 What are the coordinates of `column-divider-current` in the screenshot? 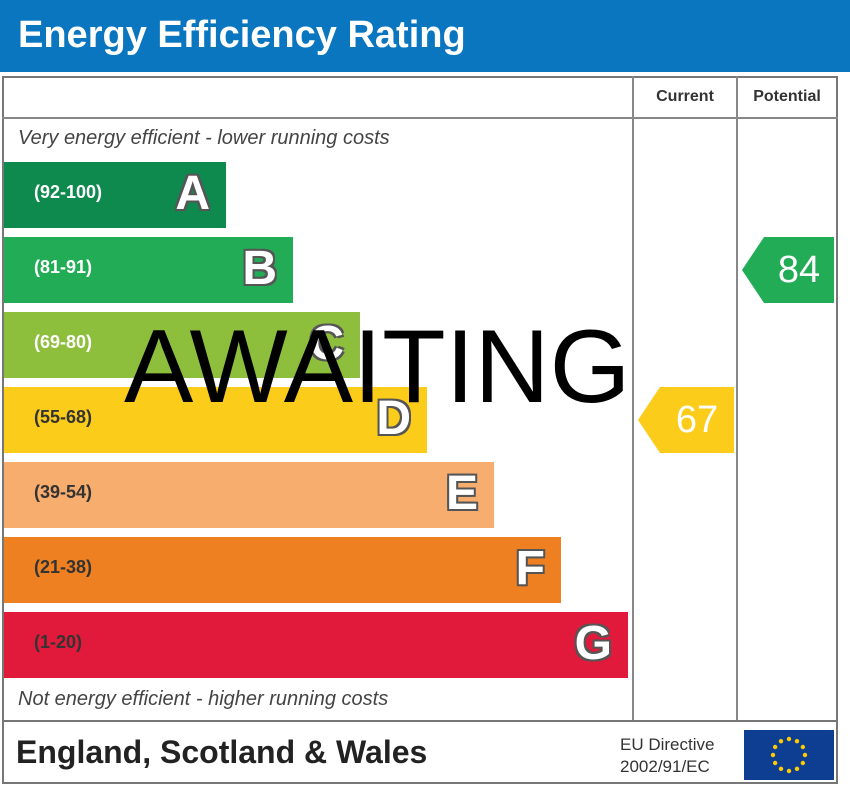 It's located at (633, 399).